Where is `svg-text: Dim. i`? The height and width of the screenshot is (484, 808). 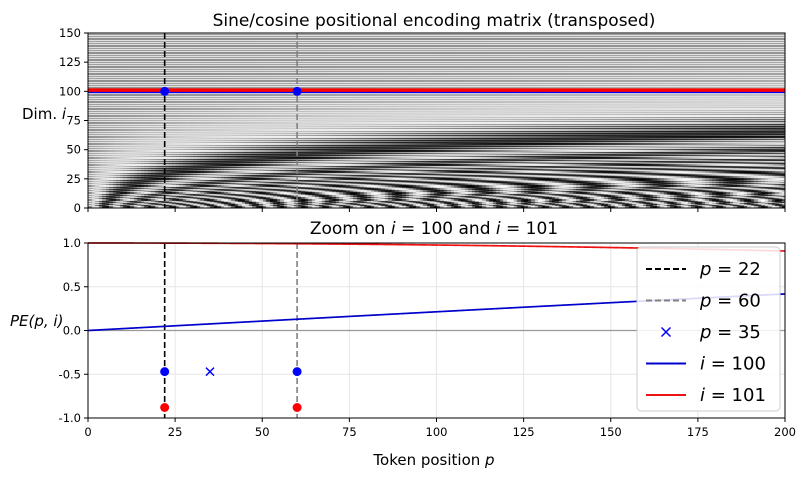
svg-text: Dim. i is located at coordinates (44, 114).